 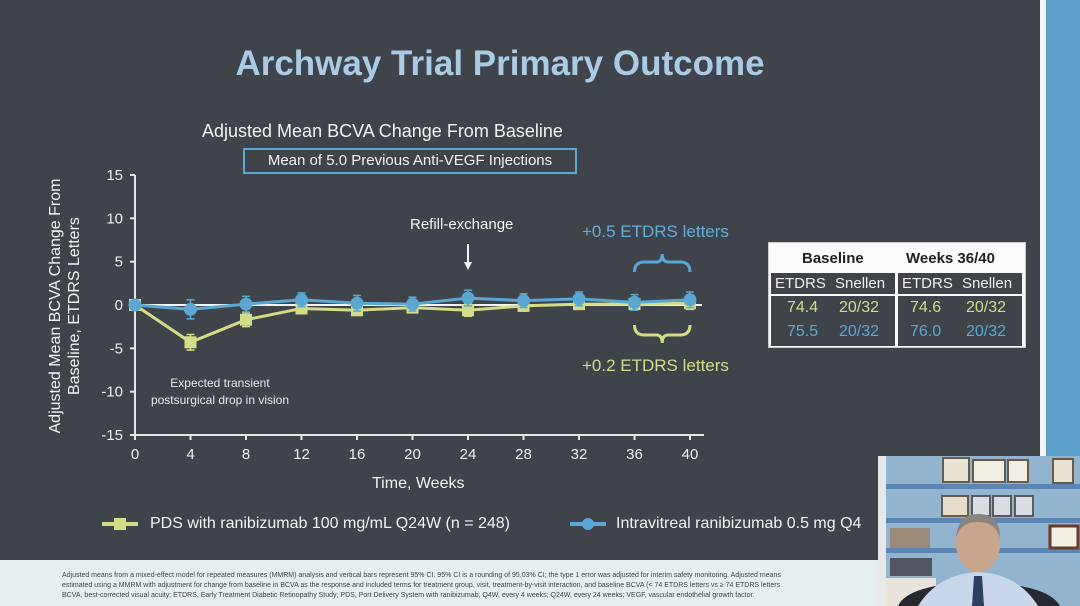 What do you see at coordinates (1043, 228) in the screenshot?
I see `slide-border` at bounding box center [1043, 228].